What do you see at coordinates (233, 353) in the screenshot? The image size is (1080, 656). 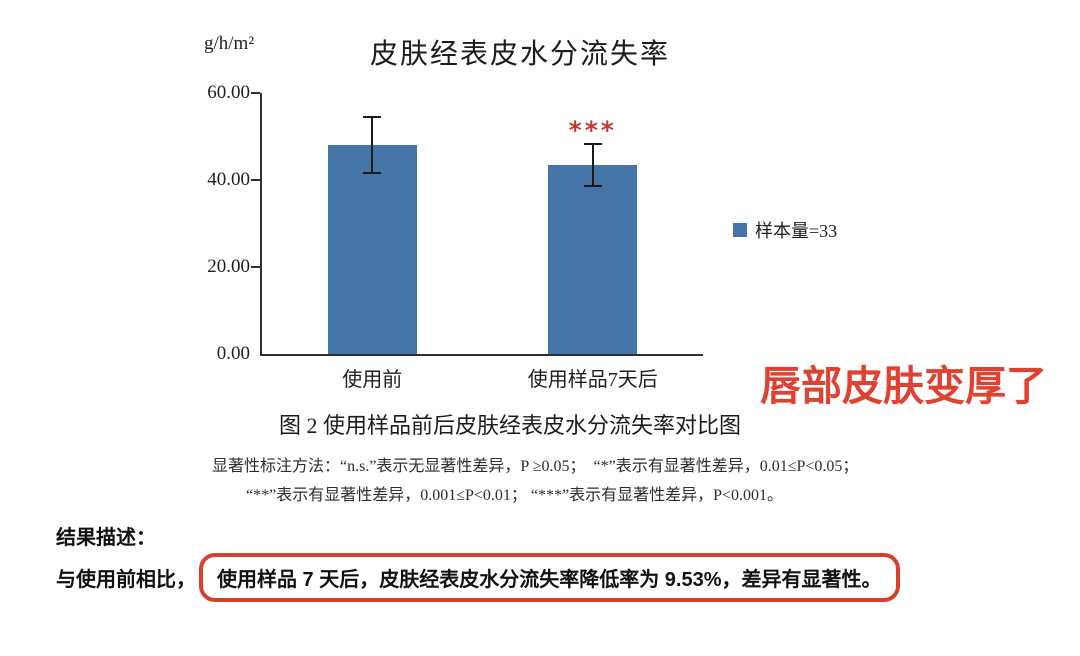 I see `y-axis-tick-label: 0.00` at bounding box center [233, 353].